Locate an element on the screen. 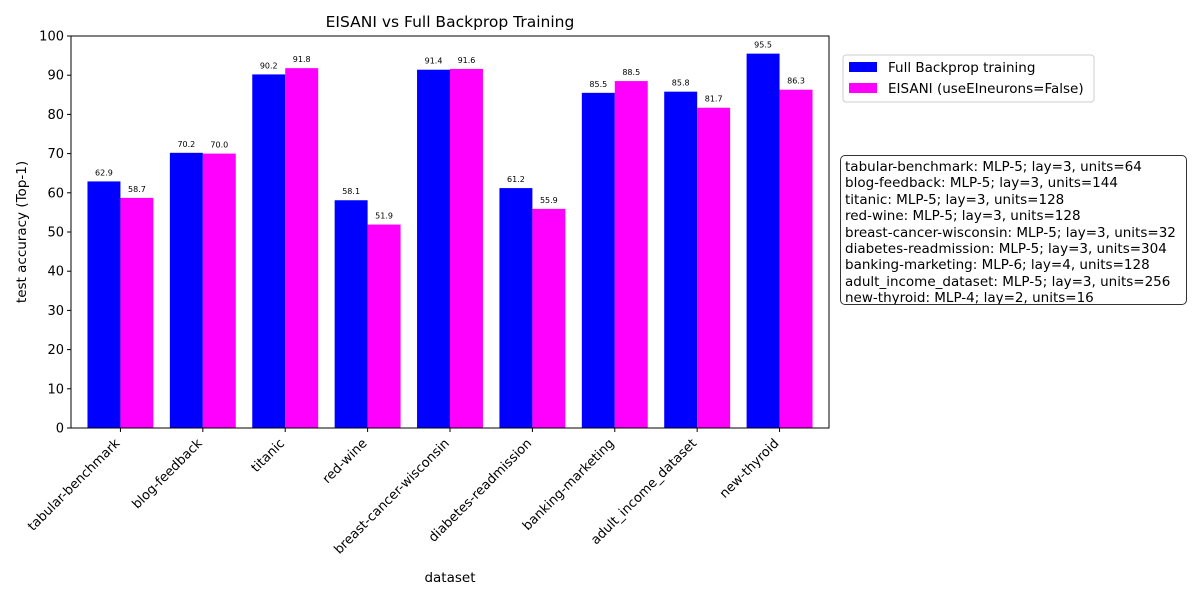 This screenshot has height=600, width=1200. legend-box is located at coordinates (968, 78).